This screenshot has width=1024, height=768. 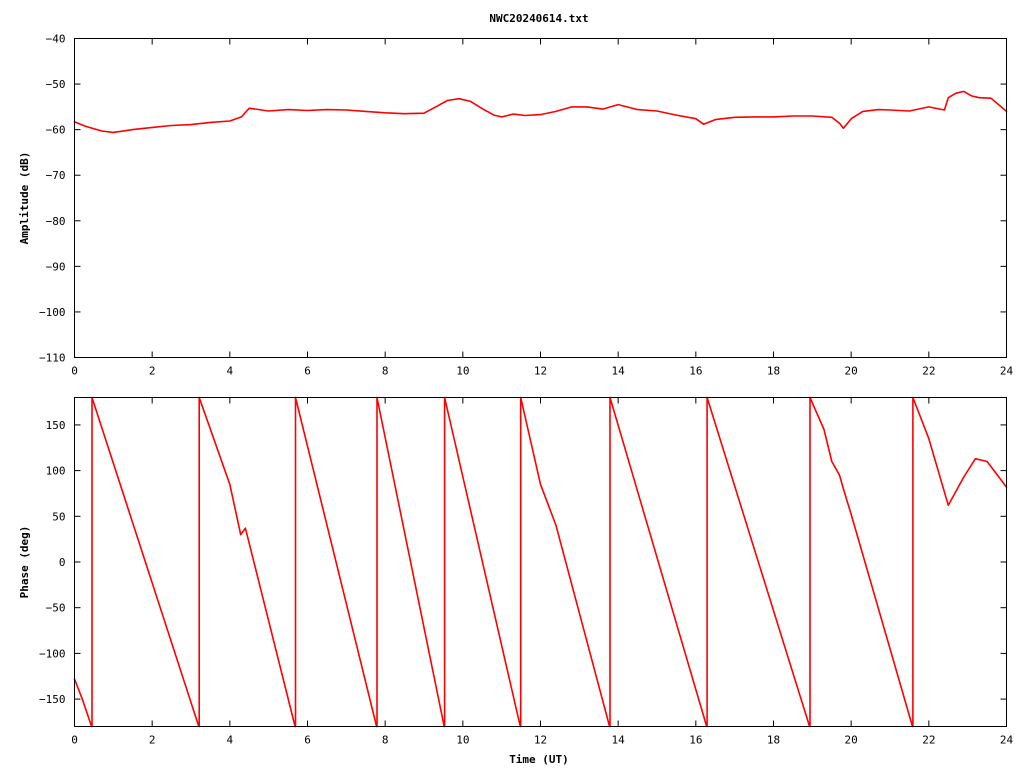 What do you see at coordinates (773, 371) in the screenshot?
I see `amplitude-x-tick-label: 18` at bounding box center [773, 371].